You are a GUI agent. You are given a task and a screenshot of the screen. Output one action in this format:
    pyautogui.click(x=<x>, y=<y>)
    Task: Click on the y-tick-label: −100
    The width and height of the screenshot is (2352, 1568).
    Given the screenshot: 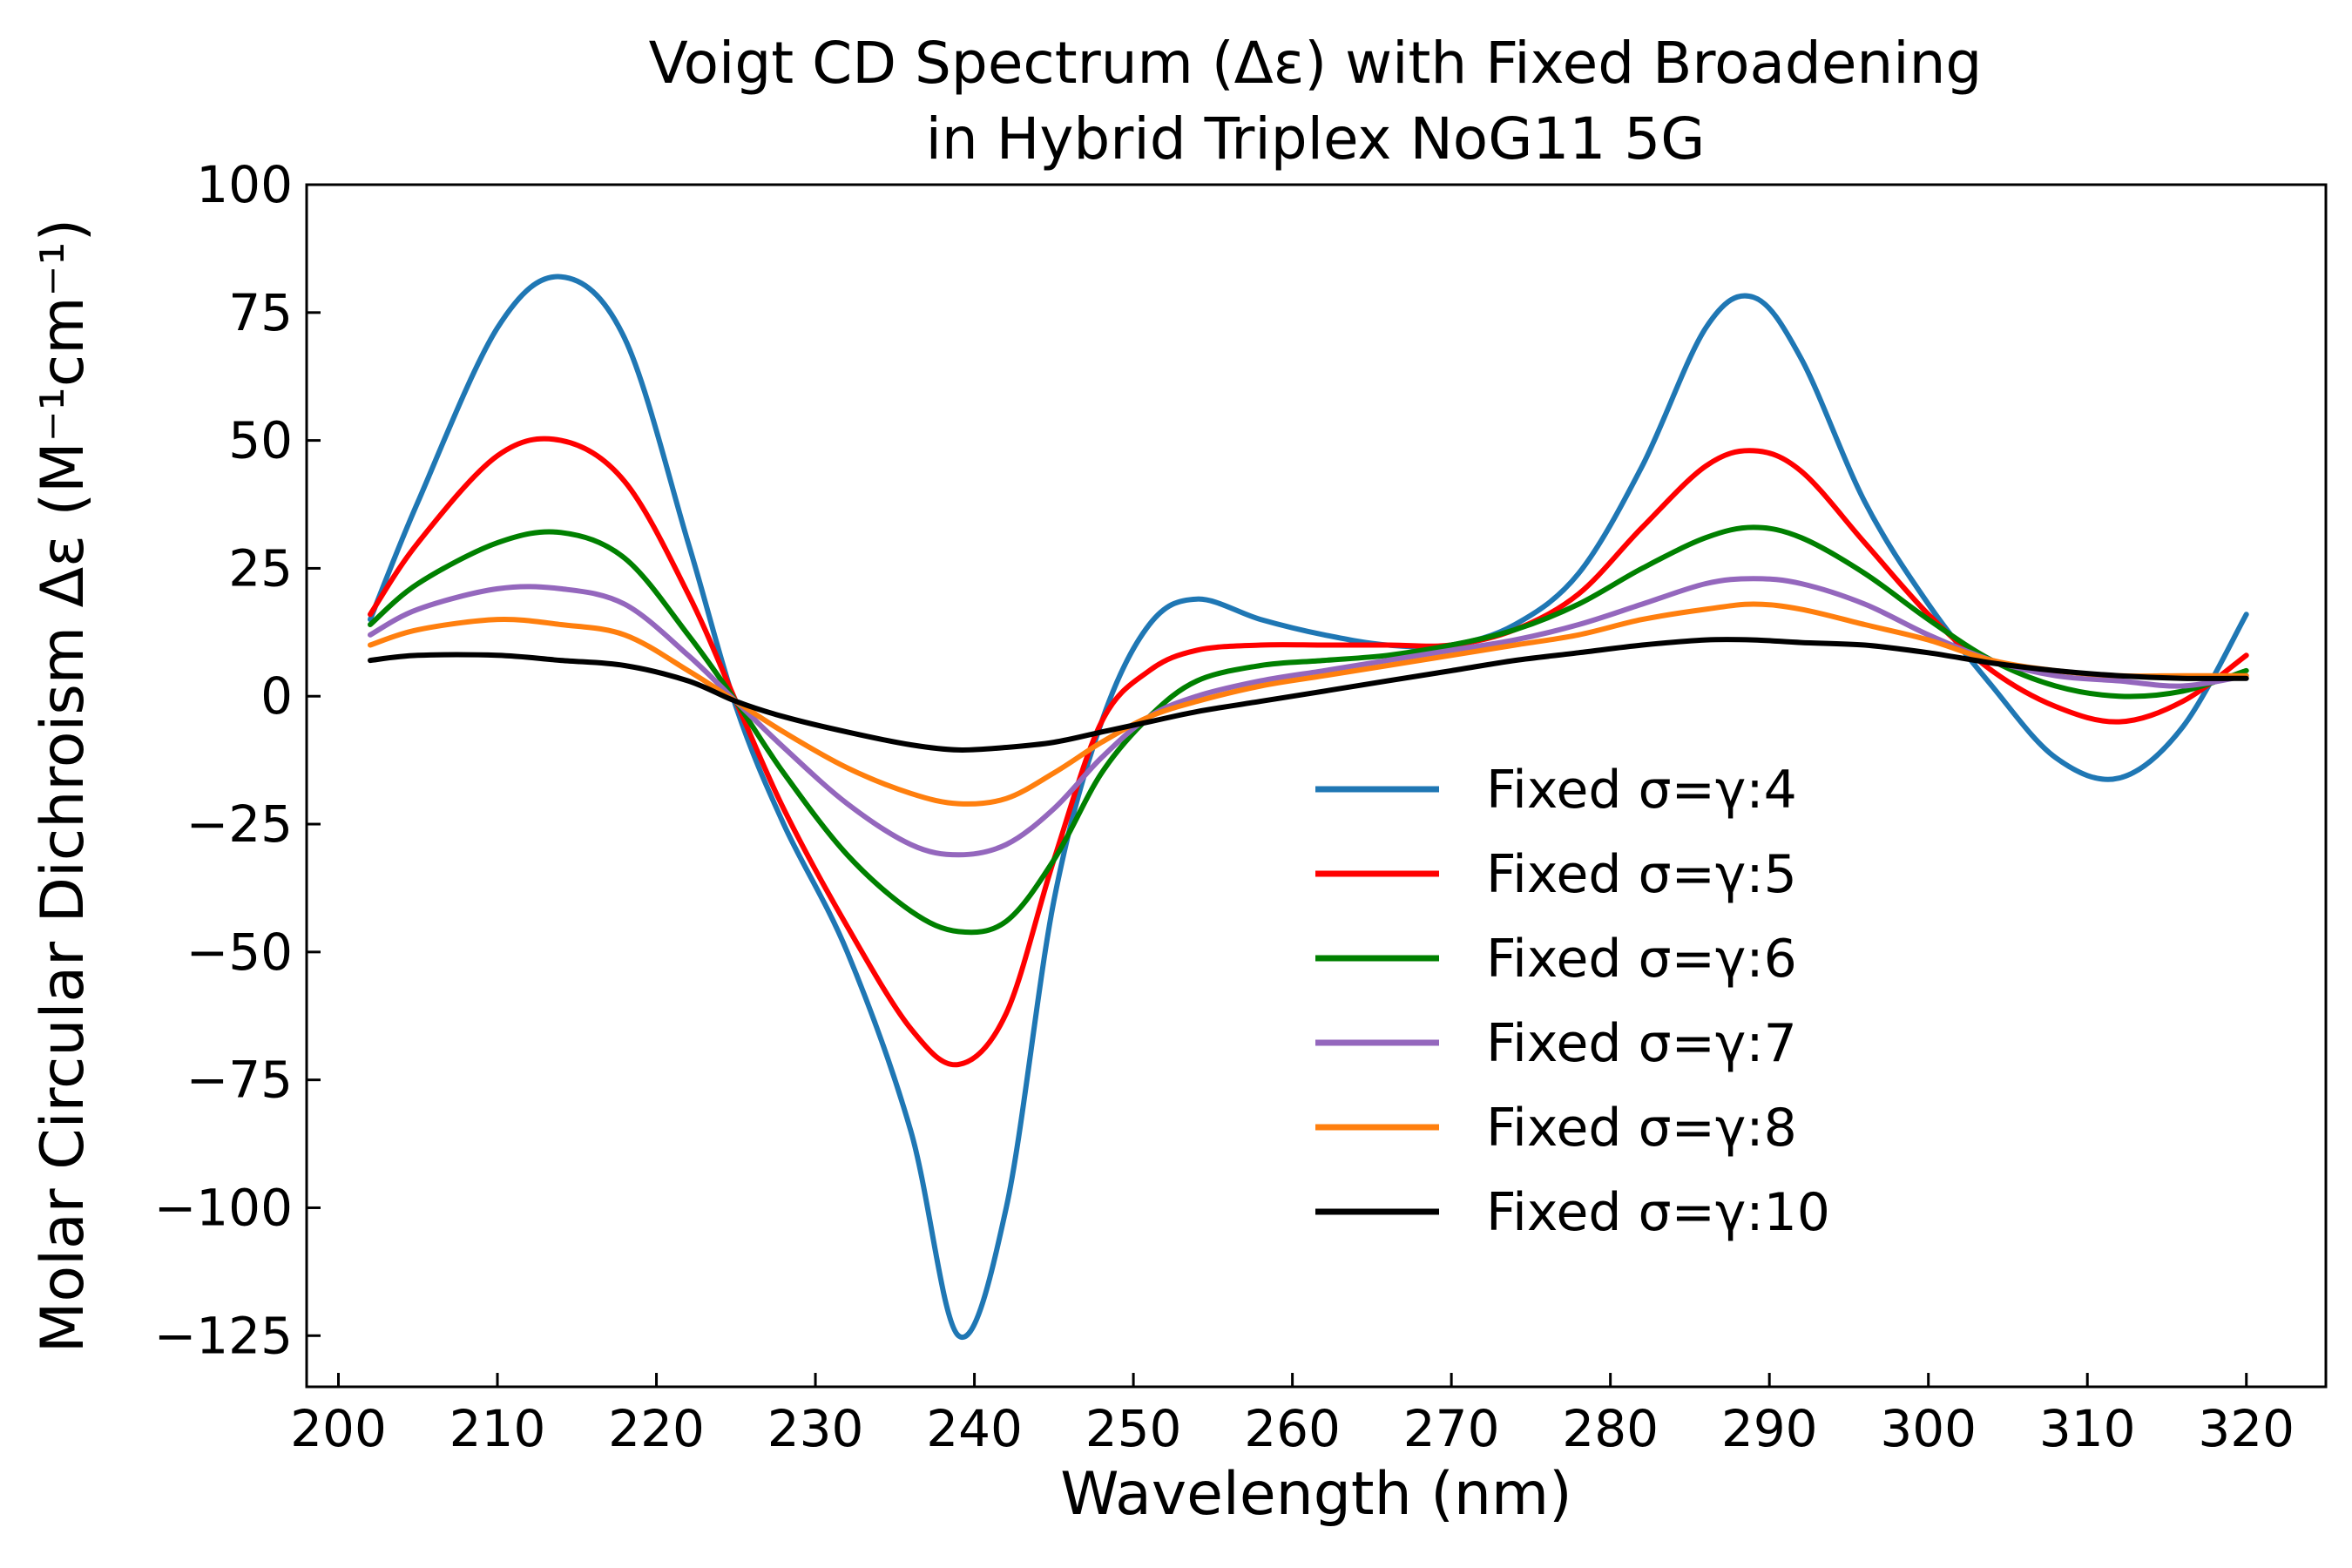 What is the action you would take?
    pyautogui.click(x=223, y=1207)
    